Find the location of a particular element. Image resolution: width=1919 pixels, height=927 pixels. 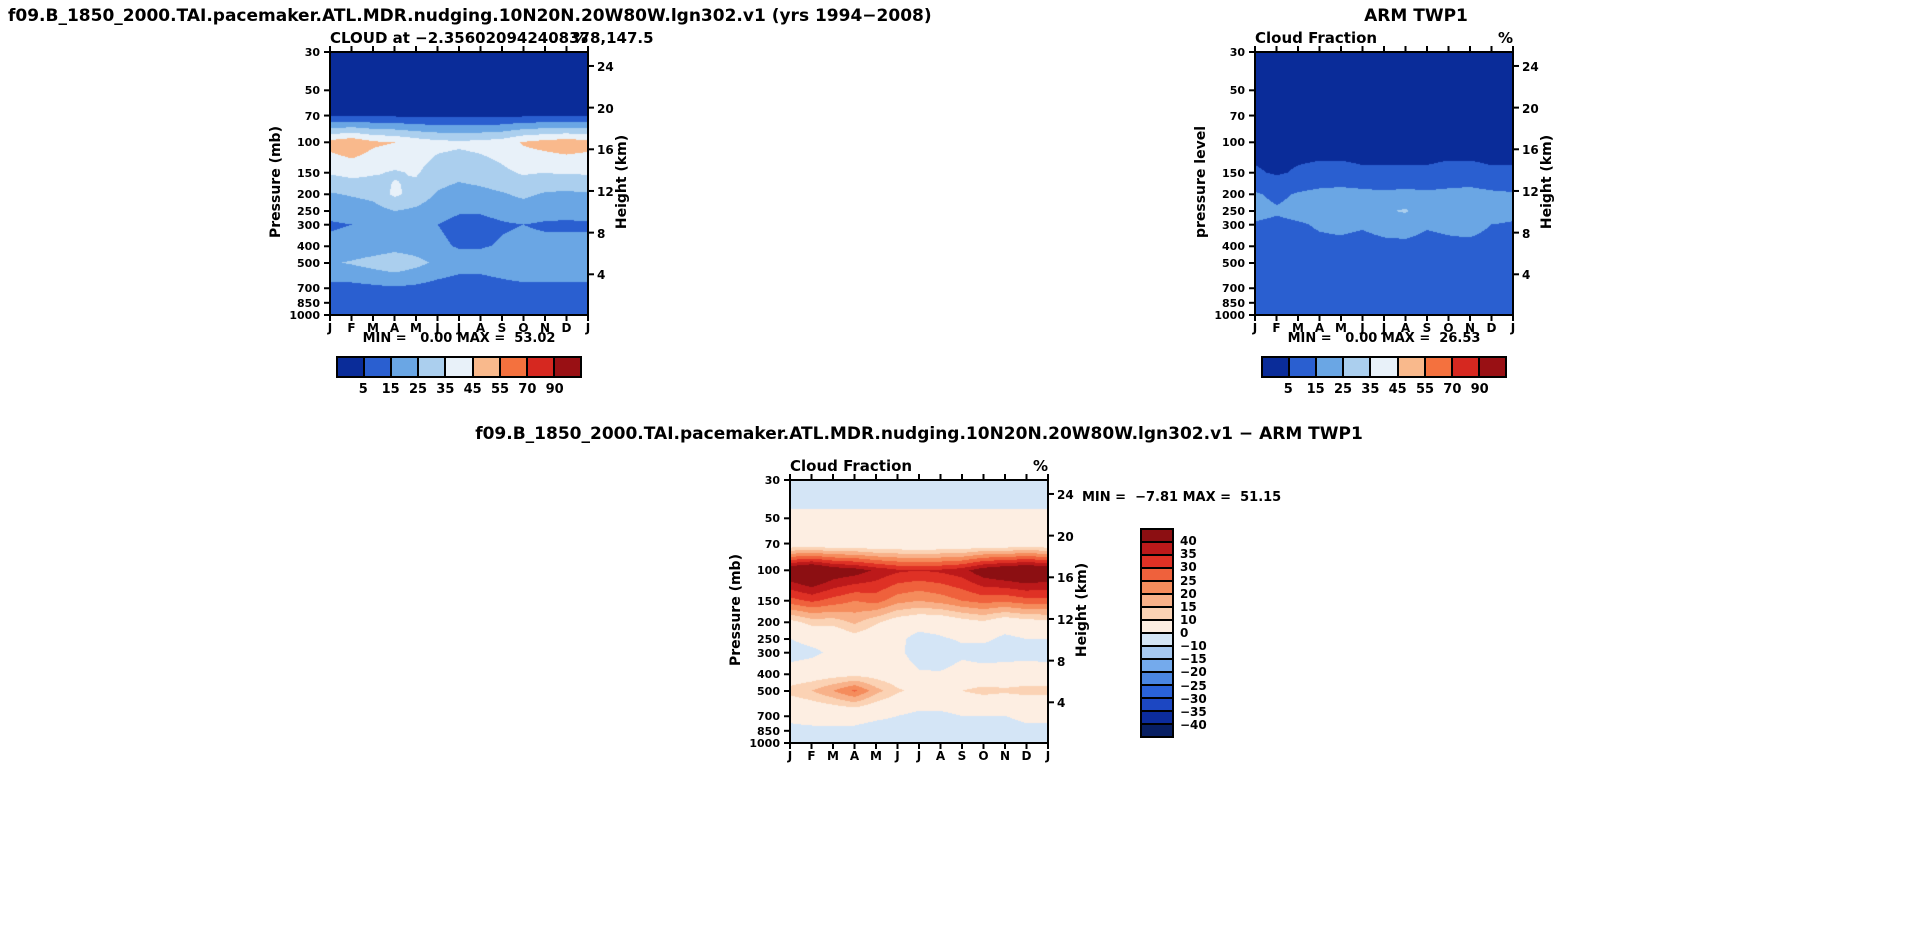

pressure-tick-label: 70 is located at coordinates (1237, 116).